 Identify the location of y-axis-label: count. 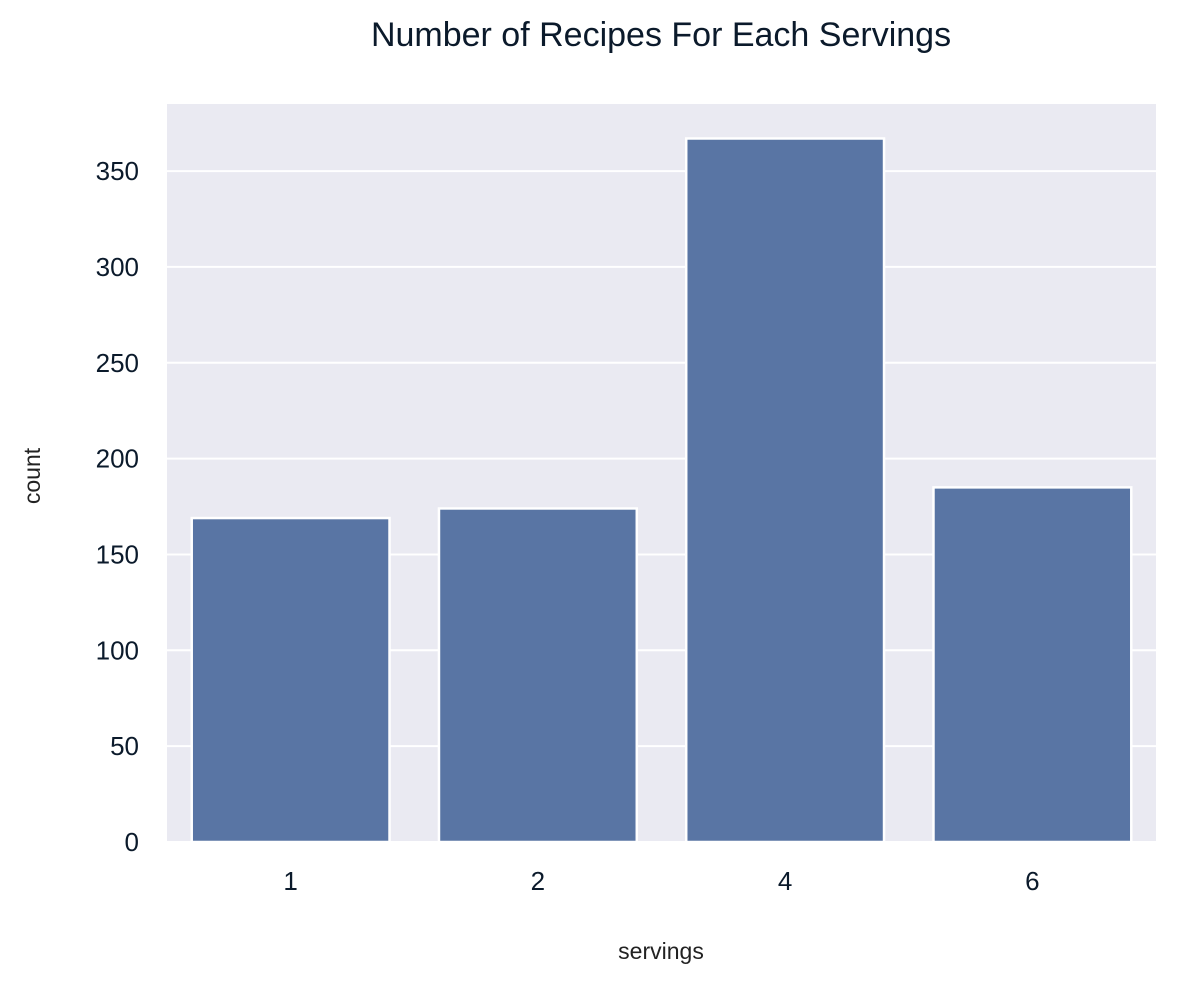
(32, 475).